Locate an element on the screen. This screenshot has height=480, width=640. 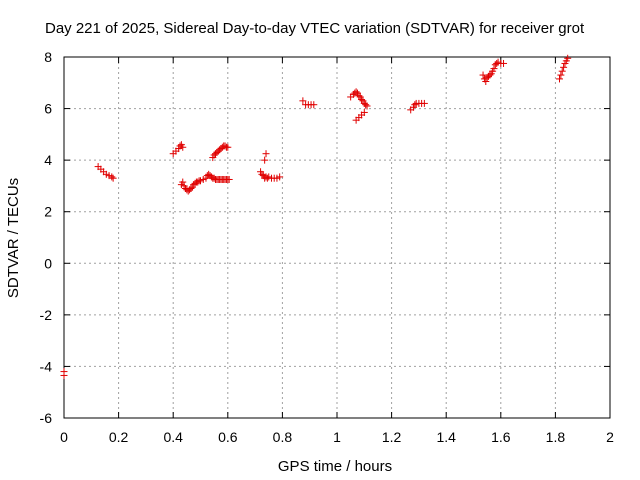
x-tick-label: 0.8 is located at coordinates (283, 437).